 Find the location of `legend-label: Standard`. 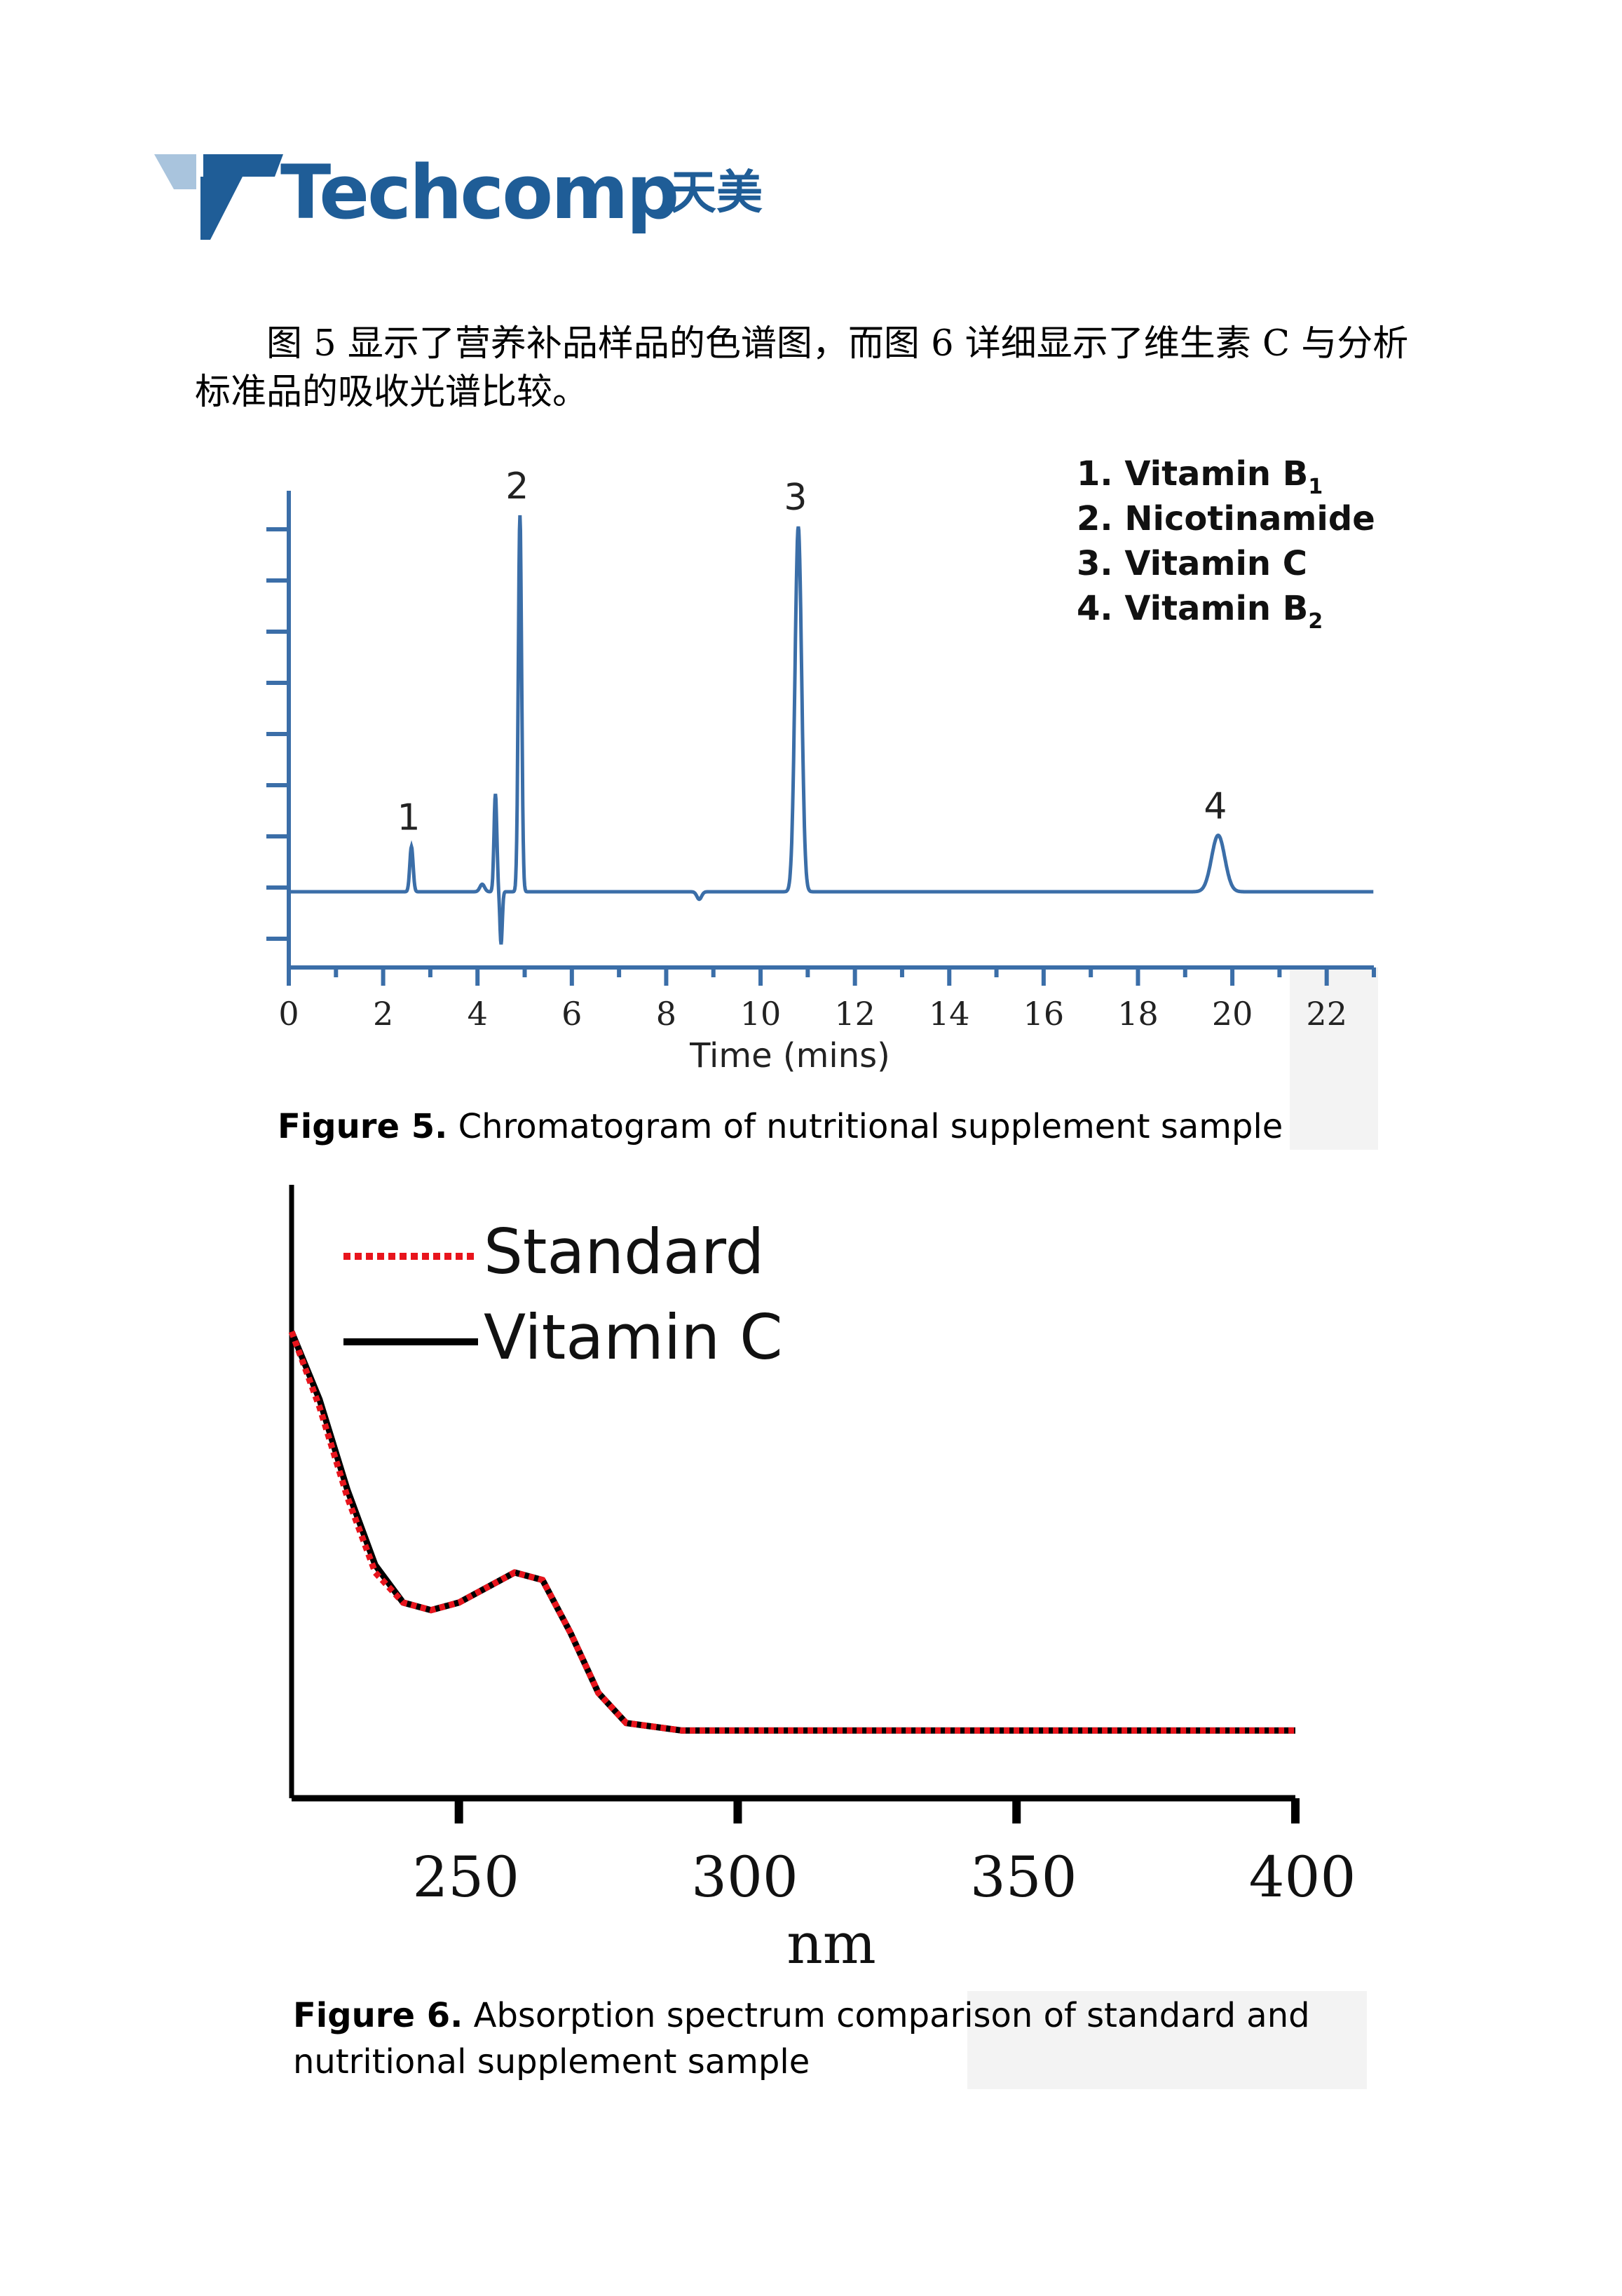

legend-label: Standard is located at coordinates (624, 1252).